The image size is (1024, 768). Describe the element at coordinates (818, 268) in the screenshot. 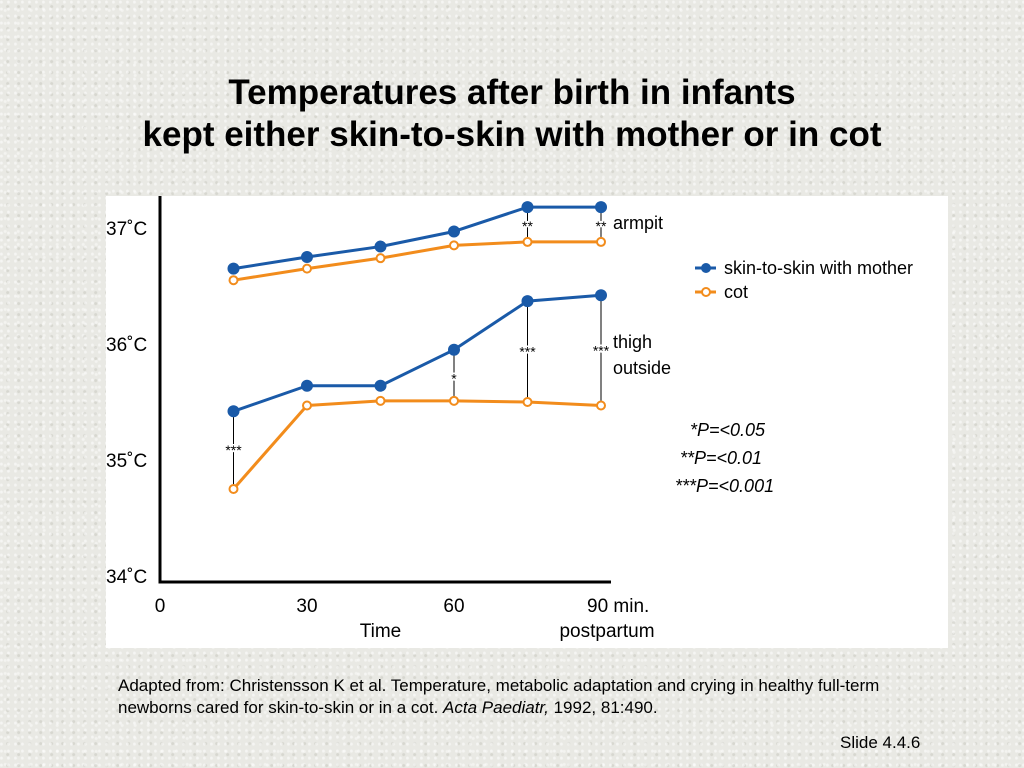

I see `legend-label: skin-to-skin with mother` at that location.